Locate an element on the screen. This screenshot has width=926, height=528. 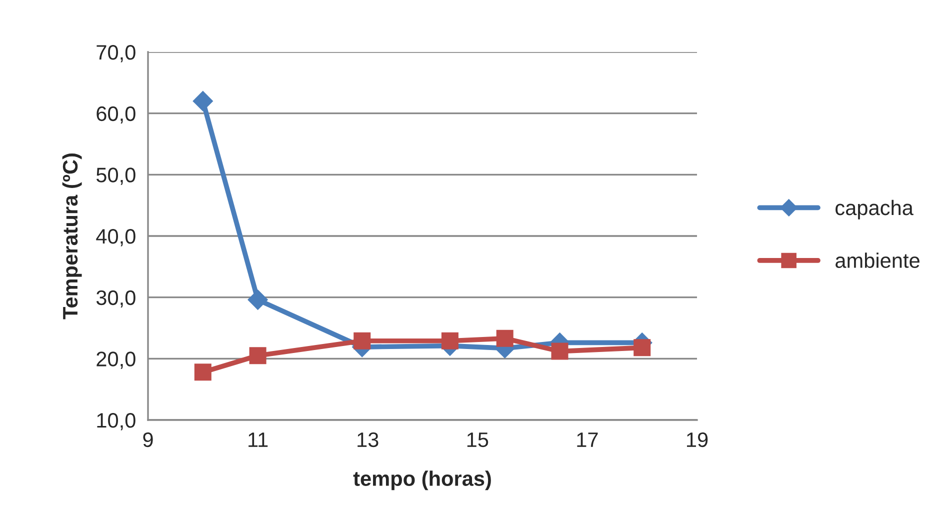
legend-label: capacha is located at coordinates (875, 210).